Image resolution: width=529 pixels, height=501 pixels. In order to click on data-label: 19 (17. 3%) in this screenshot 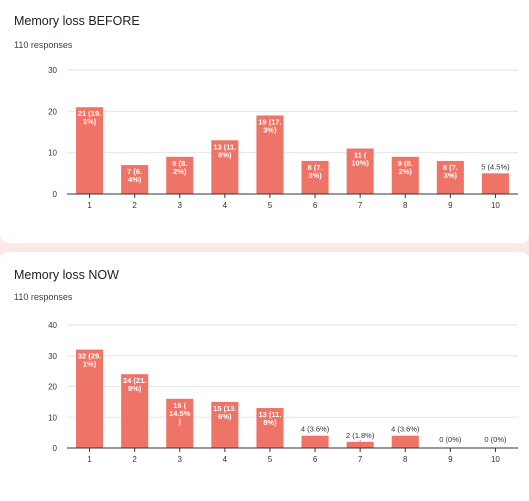, I will do `click(269, 125)`.